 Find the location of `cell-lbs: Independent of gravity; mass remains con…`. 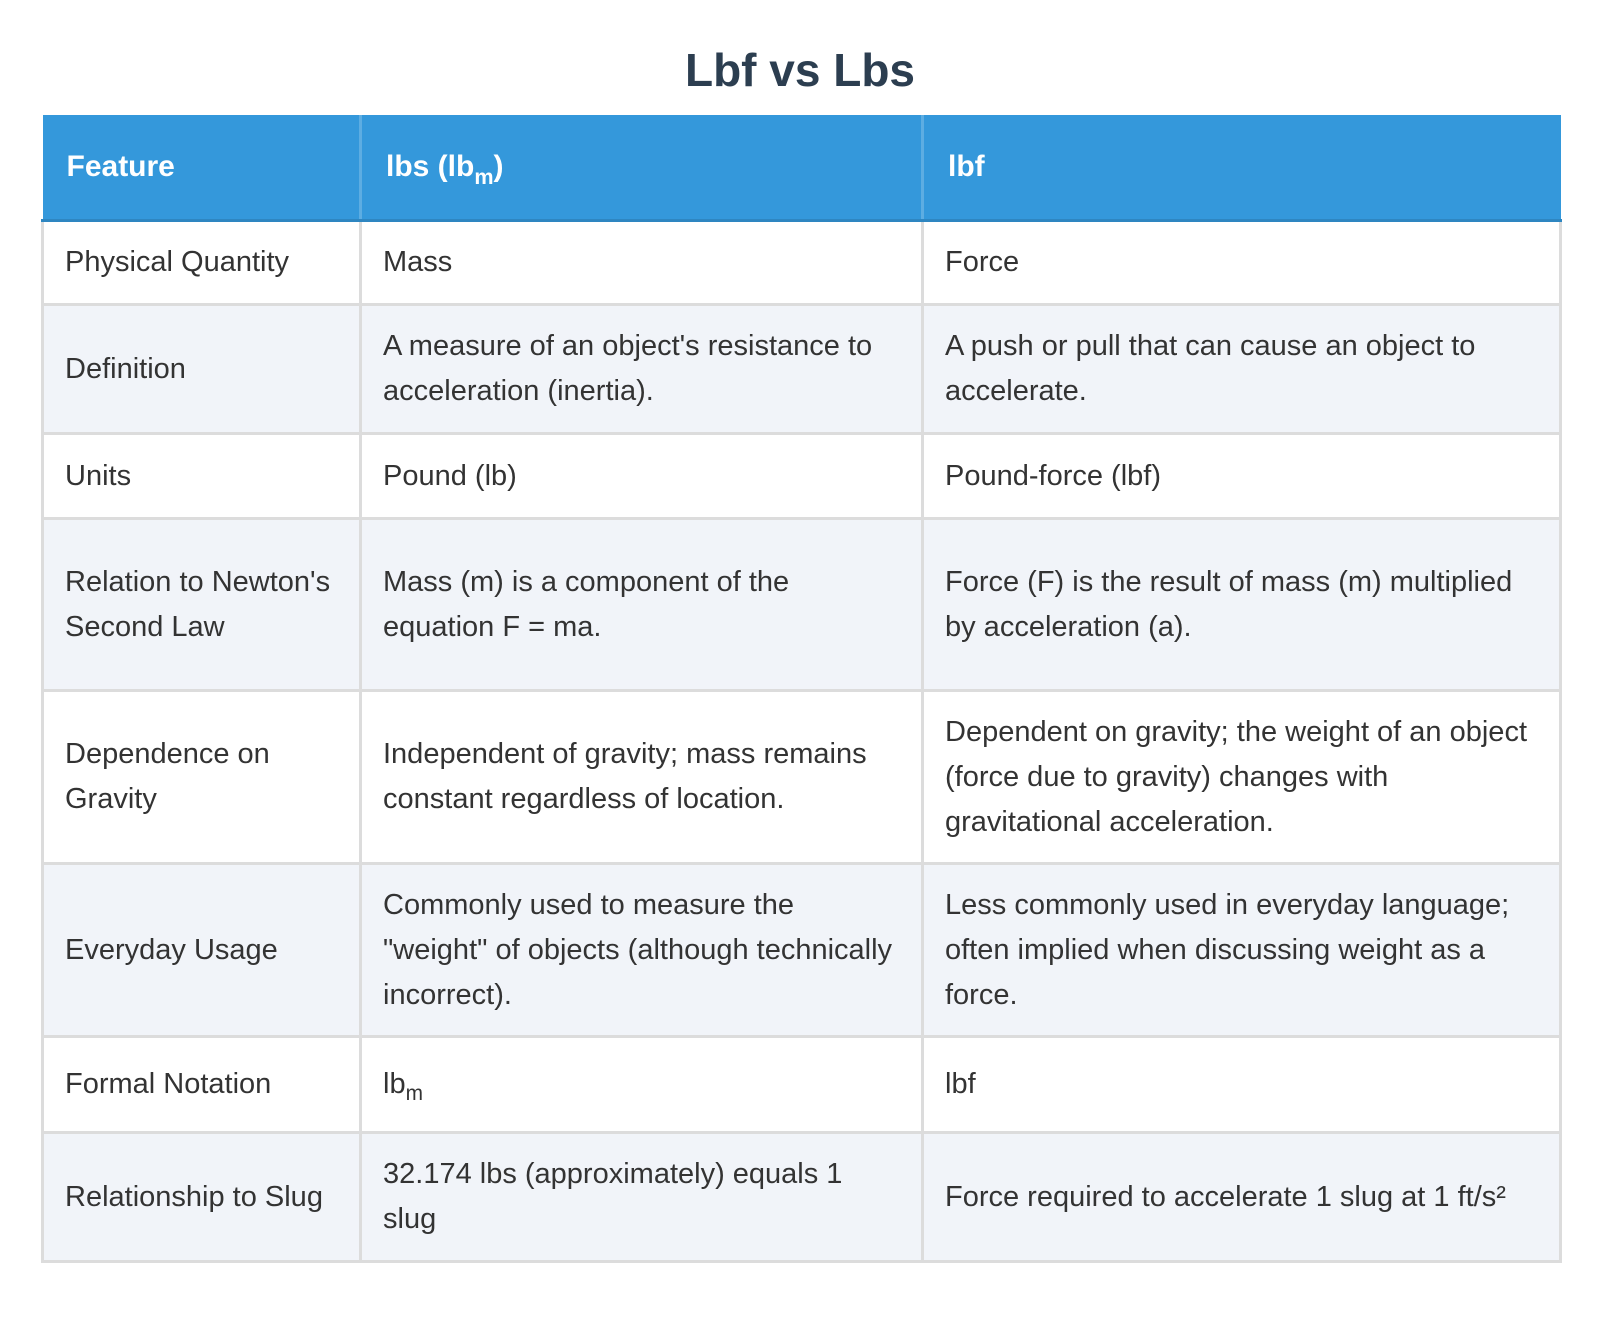

cell-lbs: Independent of gravity; mass remains con… is located at coordinates (641, 777).